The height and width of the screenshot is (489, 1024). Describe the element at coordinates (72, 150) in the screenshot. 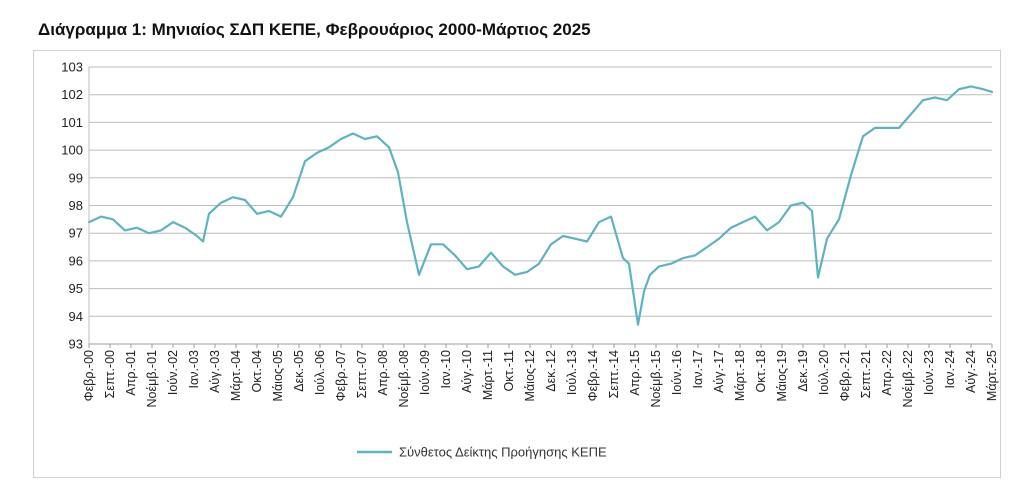

I see `y-tick-label: 100` at that location.